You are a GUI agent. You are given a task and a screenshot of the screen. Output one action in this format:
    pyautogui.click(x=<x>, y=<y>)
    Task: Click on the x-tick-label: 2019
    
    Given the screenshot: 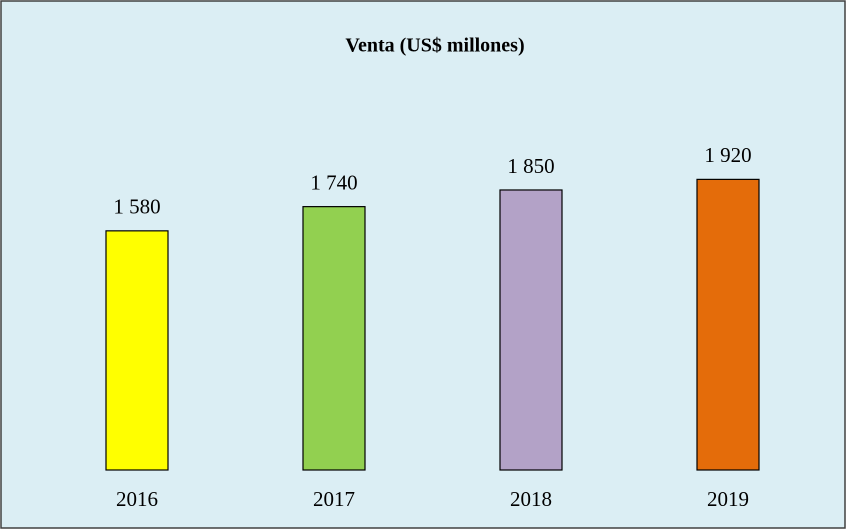 What is the action you would take?
    pyautogui.click(x=728, y=499)
    